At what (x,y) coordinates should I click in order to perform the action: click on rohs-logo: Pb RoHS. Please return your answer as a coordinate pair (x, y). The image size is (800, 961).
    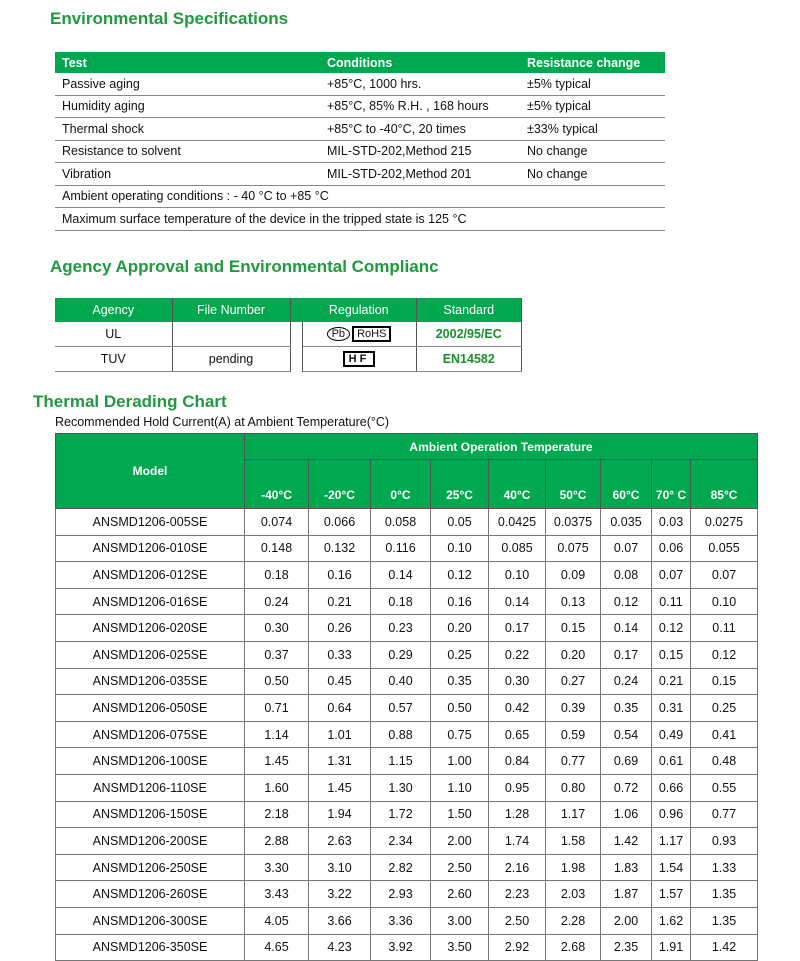
    Looking at the image, I should click on (359, 334).